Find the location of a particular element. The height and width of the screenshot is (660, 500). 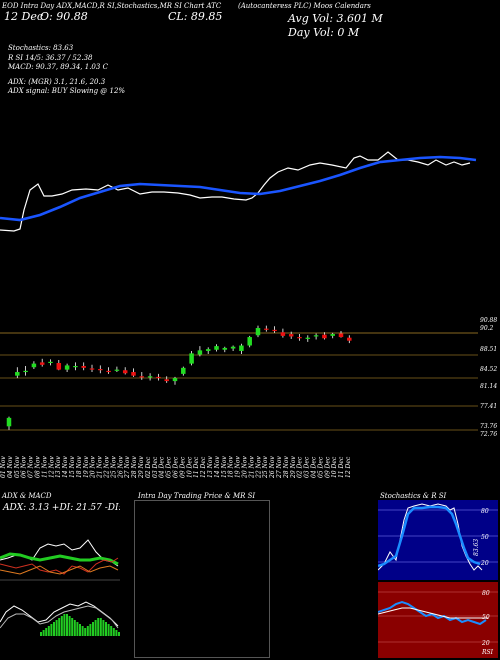

adx-orange-line is located at coordinates (59, 570).